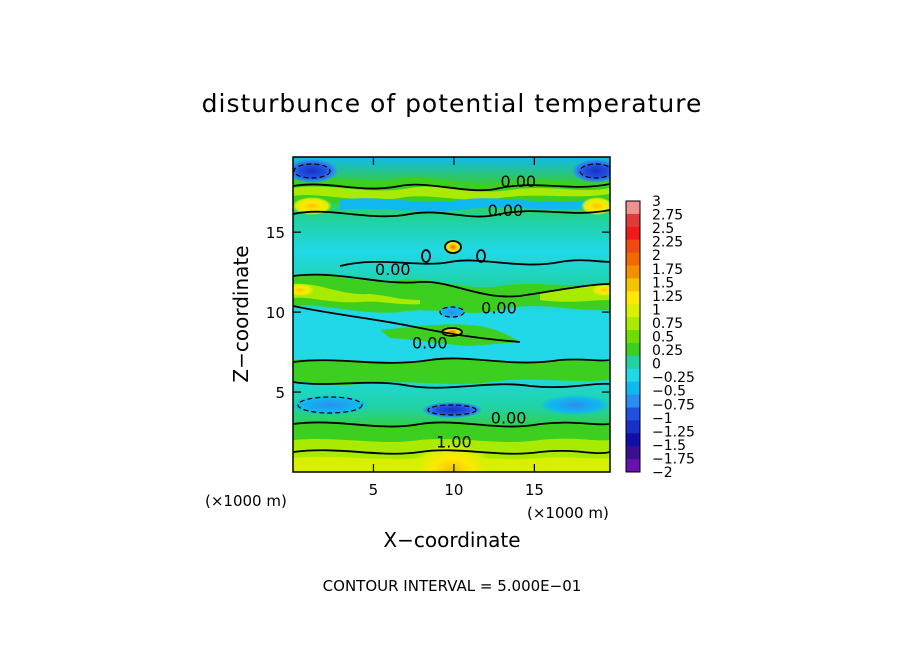 The height and width of the screenshot is (654, 904). Describe the element at coordinates (451, 385) in the screenshot. I see `contour-line-lower2` at that location.